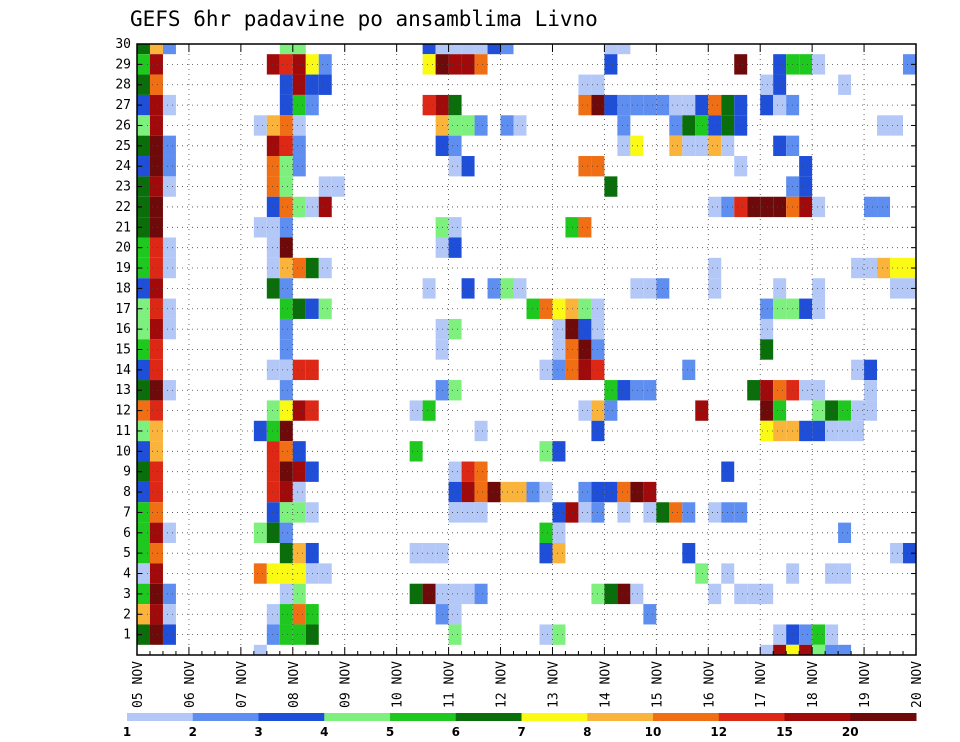 The height and width of the screenshot is (742, 960). I want to click on heatmap-cell-m23-t10, so click(273, 186).